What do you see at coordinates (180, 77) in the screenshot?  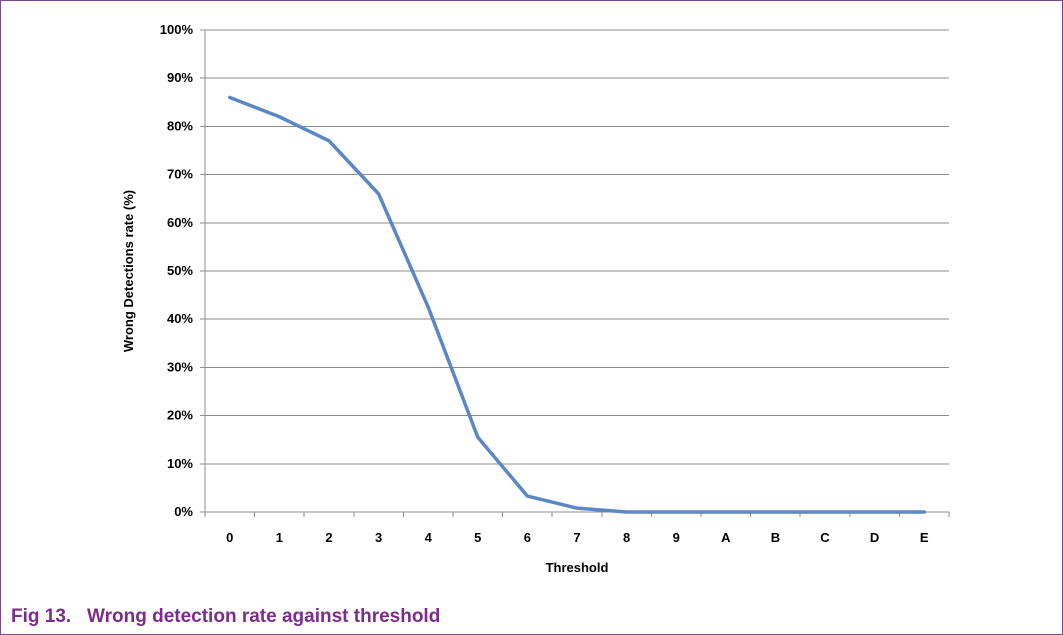 I see `y-tick-label: 90%` at bounding box center [180, 77].